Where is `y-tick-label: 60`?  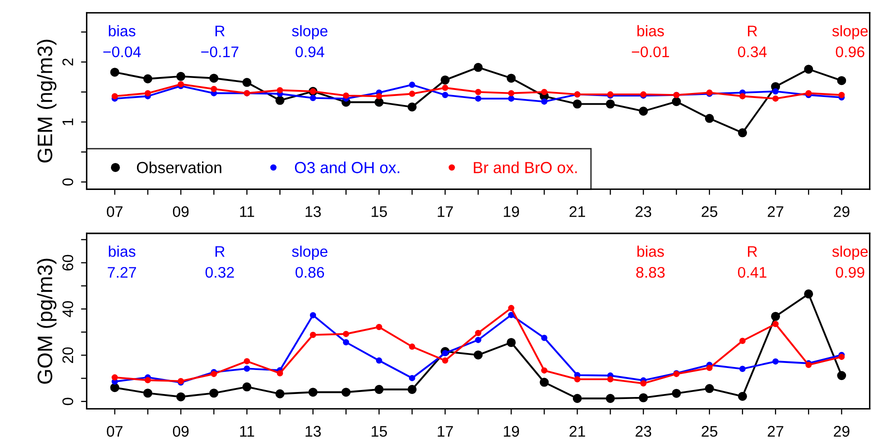 y-tick-label: 60 is located at coordinates (68, 262).